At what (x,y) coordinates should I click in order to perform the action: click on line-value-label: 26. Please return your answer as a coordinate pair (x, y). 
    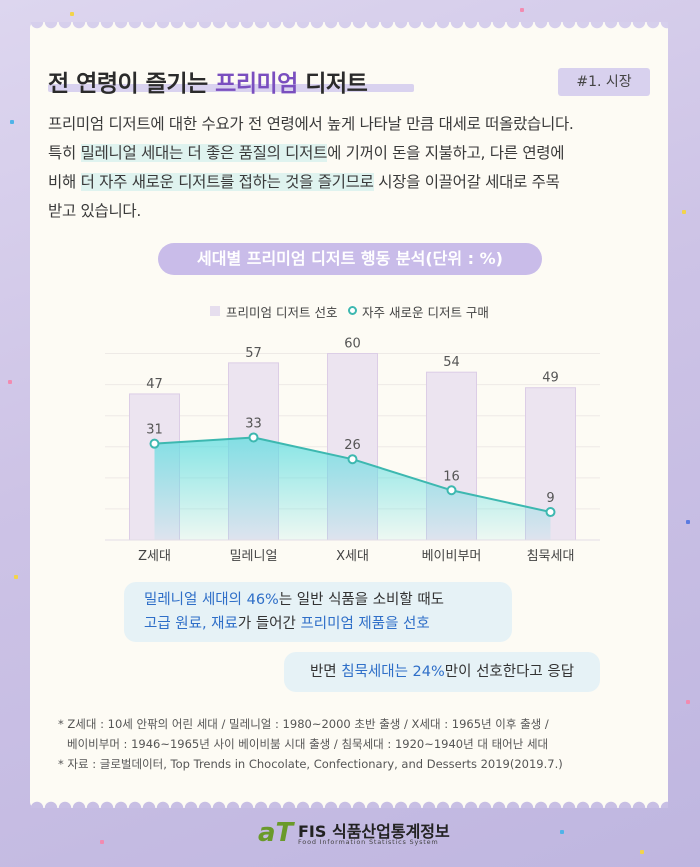
    Looking at the image, I should click on (352, 445).